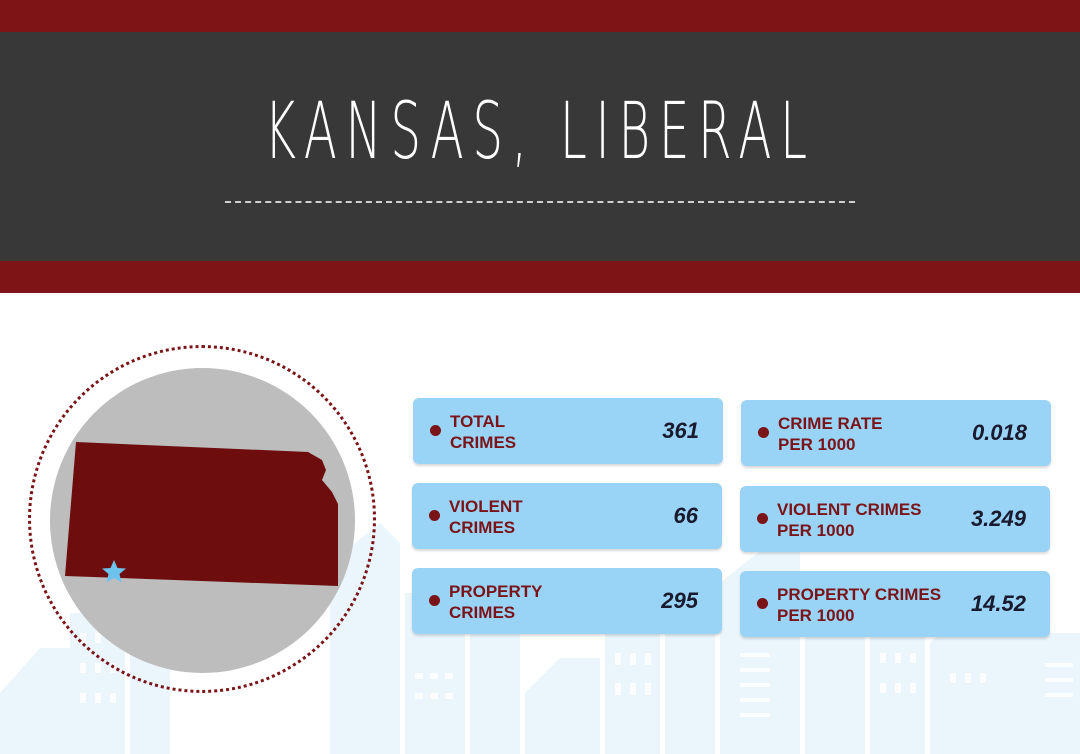  Describe the element at coordinates (830, 434) in the screenshot. I see `stat-label: CRIME RATE PER 1000` at that location.